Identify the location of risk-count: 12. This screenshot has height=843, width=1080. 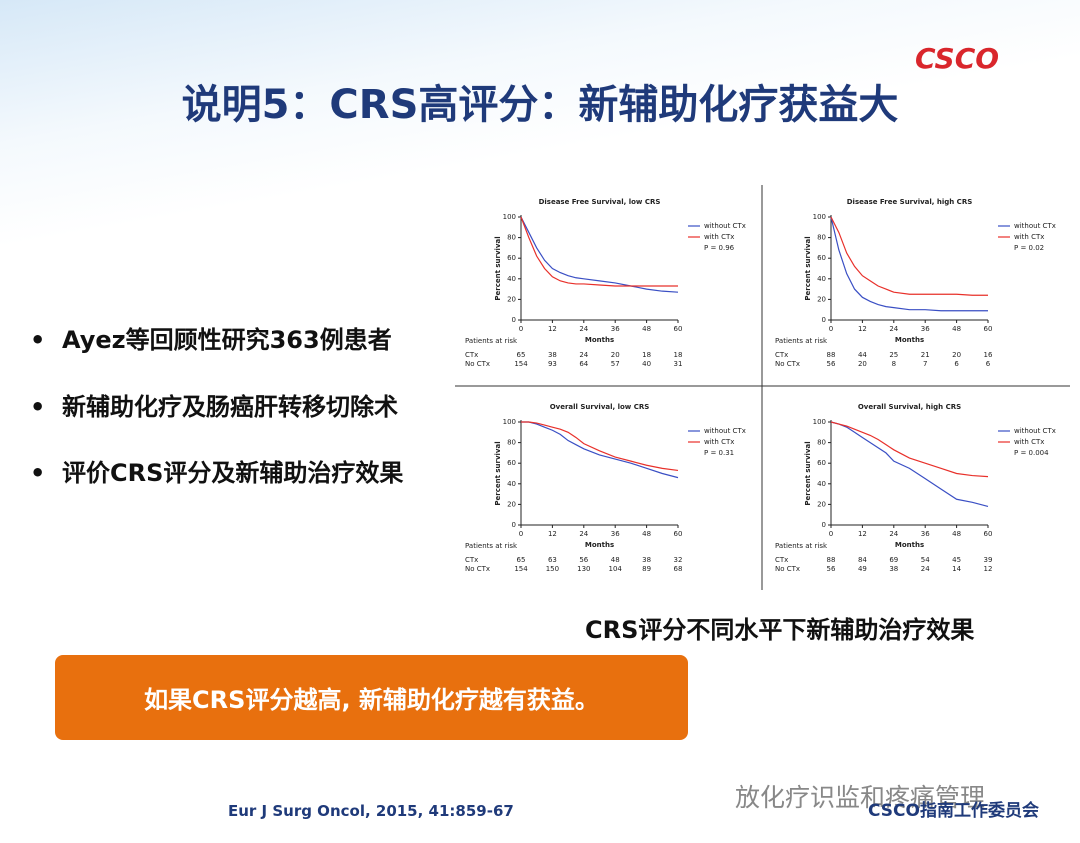
(988, 569).